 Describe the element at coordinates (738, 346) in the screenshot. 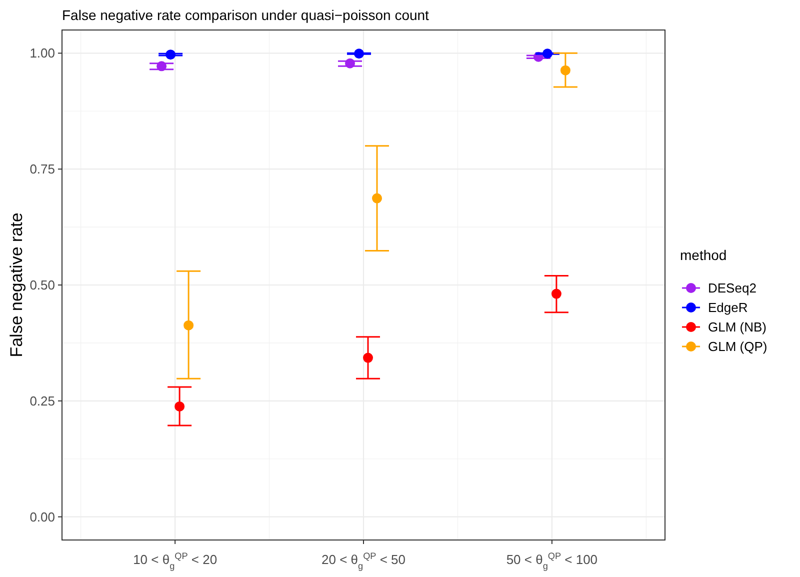

I see `legend-label: GLM (QP)` at that location.